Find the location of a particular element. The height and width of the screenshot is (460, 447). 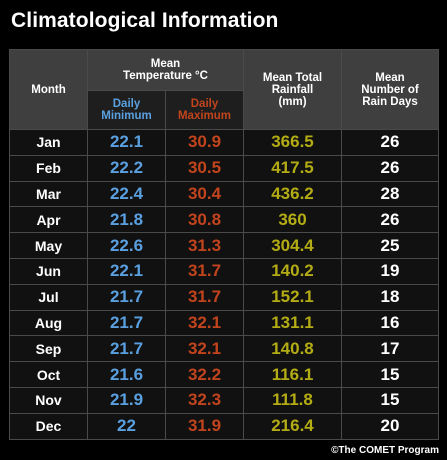

month-cell-oct: Oct is located at coordinates (48, 374).